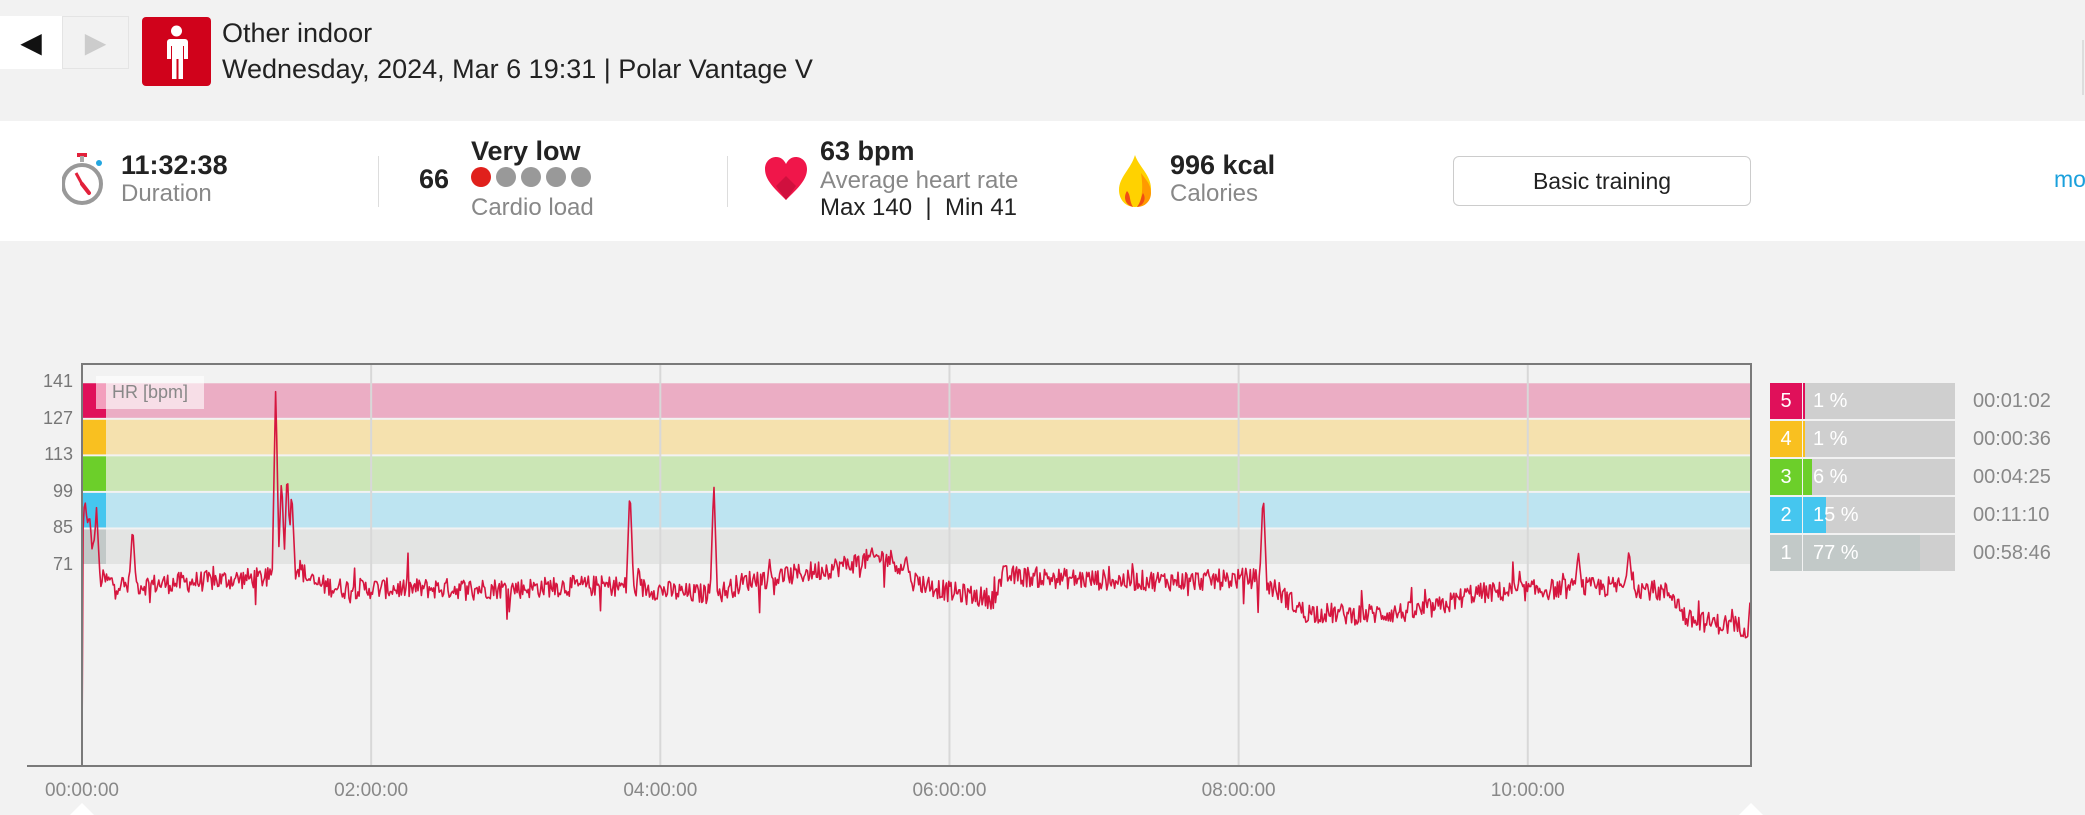  I want to click on zone-row-3: 3 6 %, so click(1862, 477).